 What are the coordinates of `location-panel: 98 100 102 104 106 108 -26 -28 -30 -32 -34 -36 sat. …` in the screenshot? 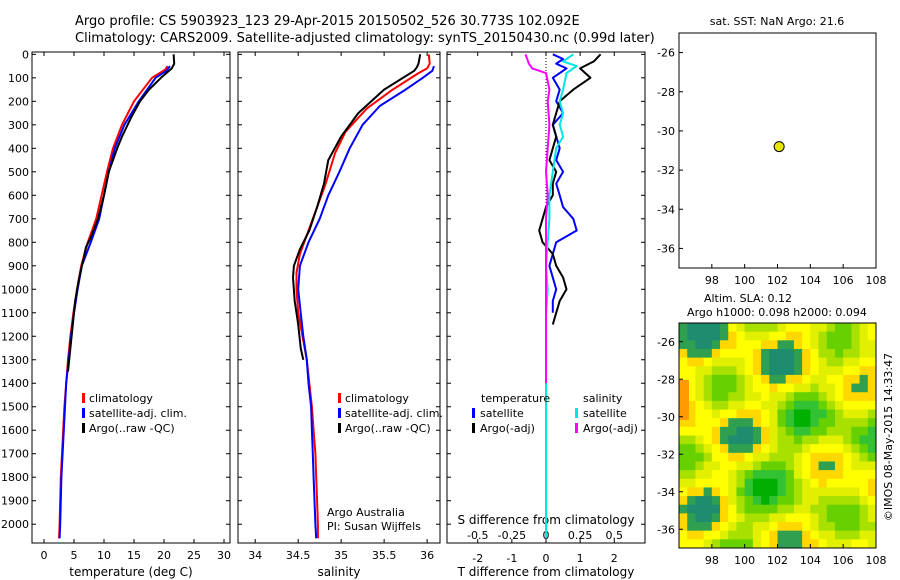 It's located at (771, 151).